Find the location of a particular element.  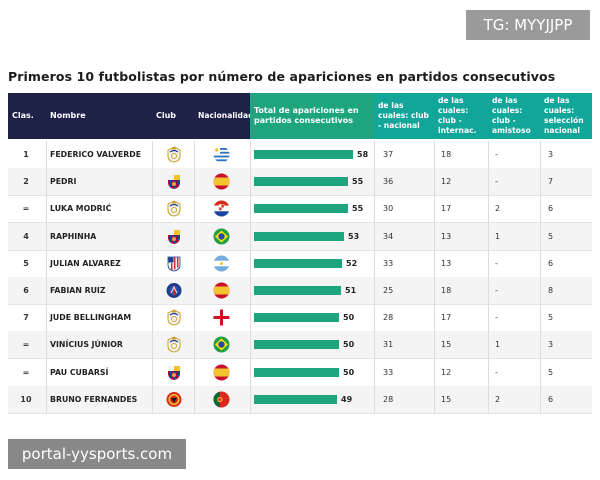

player-name: FABIAN RUIZ is located at coordinates (78, 290).